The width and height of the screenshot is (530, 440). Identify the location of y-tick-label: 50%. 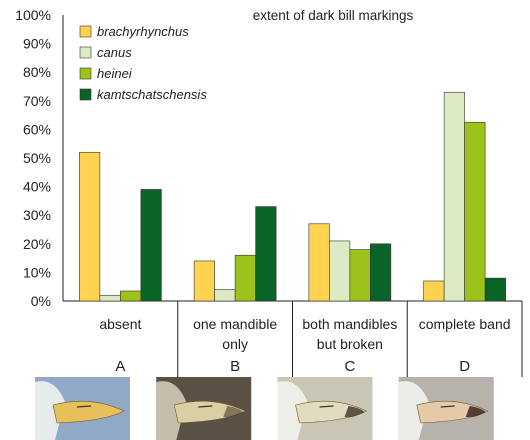
(37, 158).